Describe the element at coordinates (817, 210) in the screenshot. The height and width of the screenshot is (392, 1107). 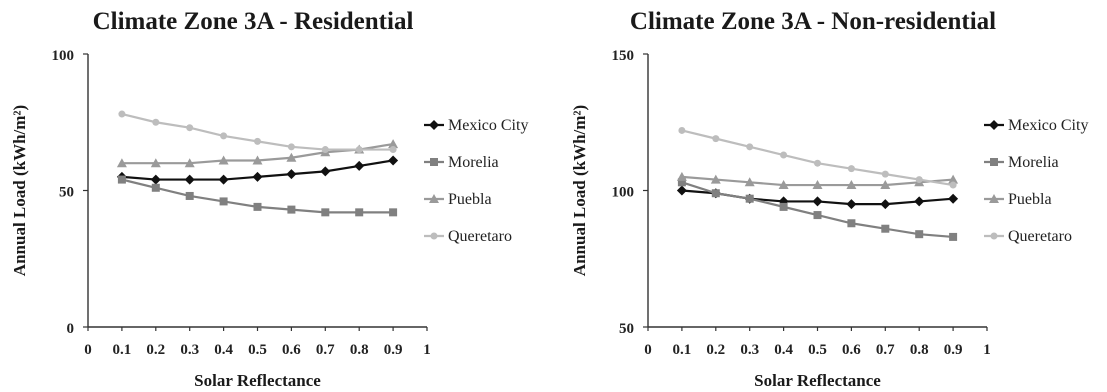
I see `series-line-morelia` at that location.